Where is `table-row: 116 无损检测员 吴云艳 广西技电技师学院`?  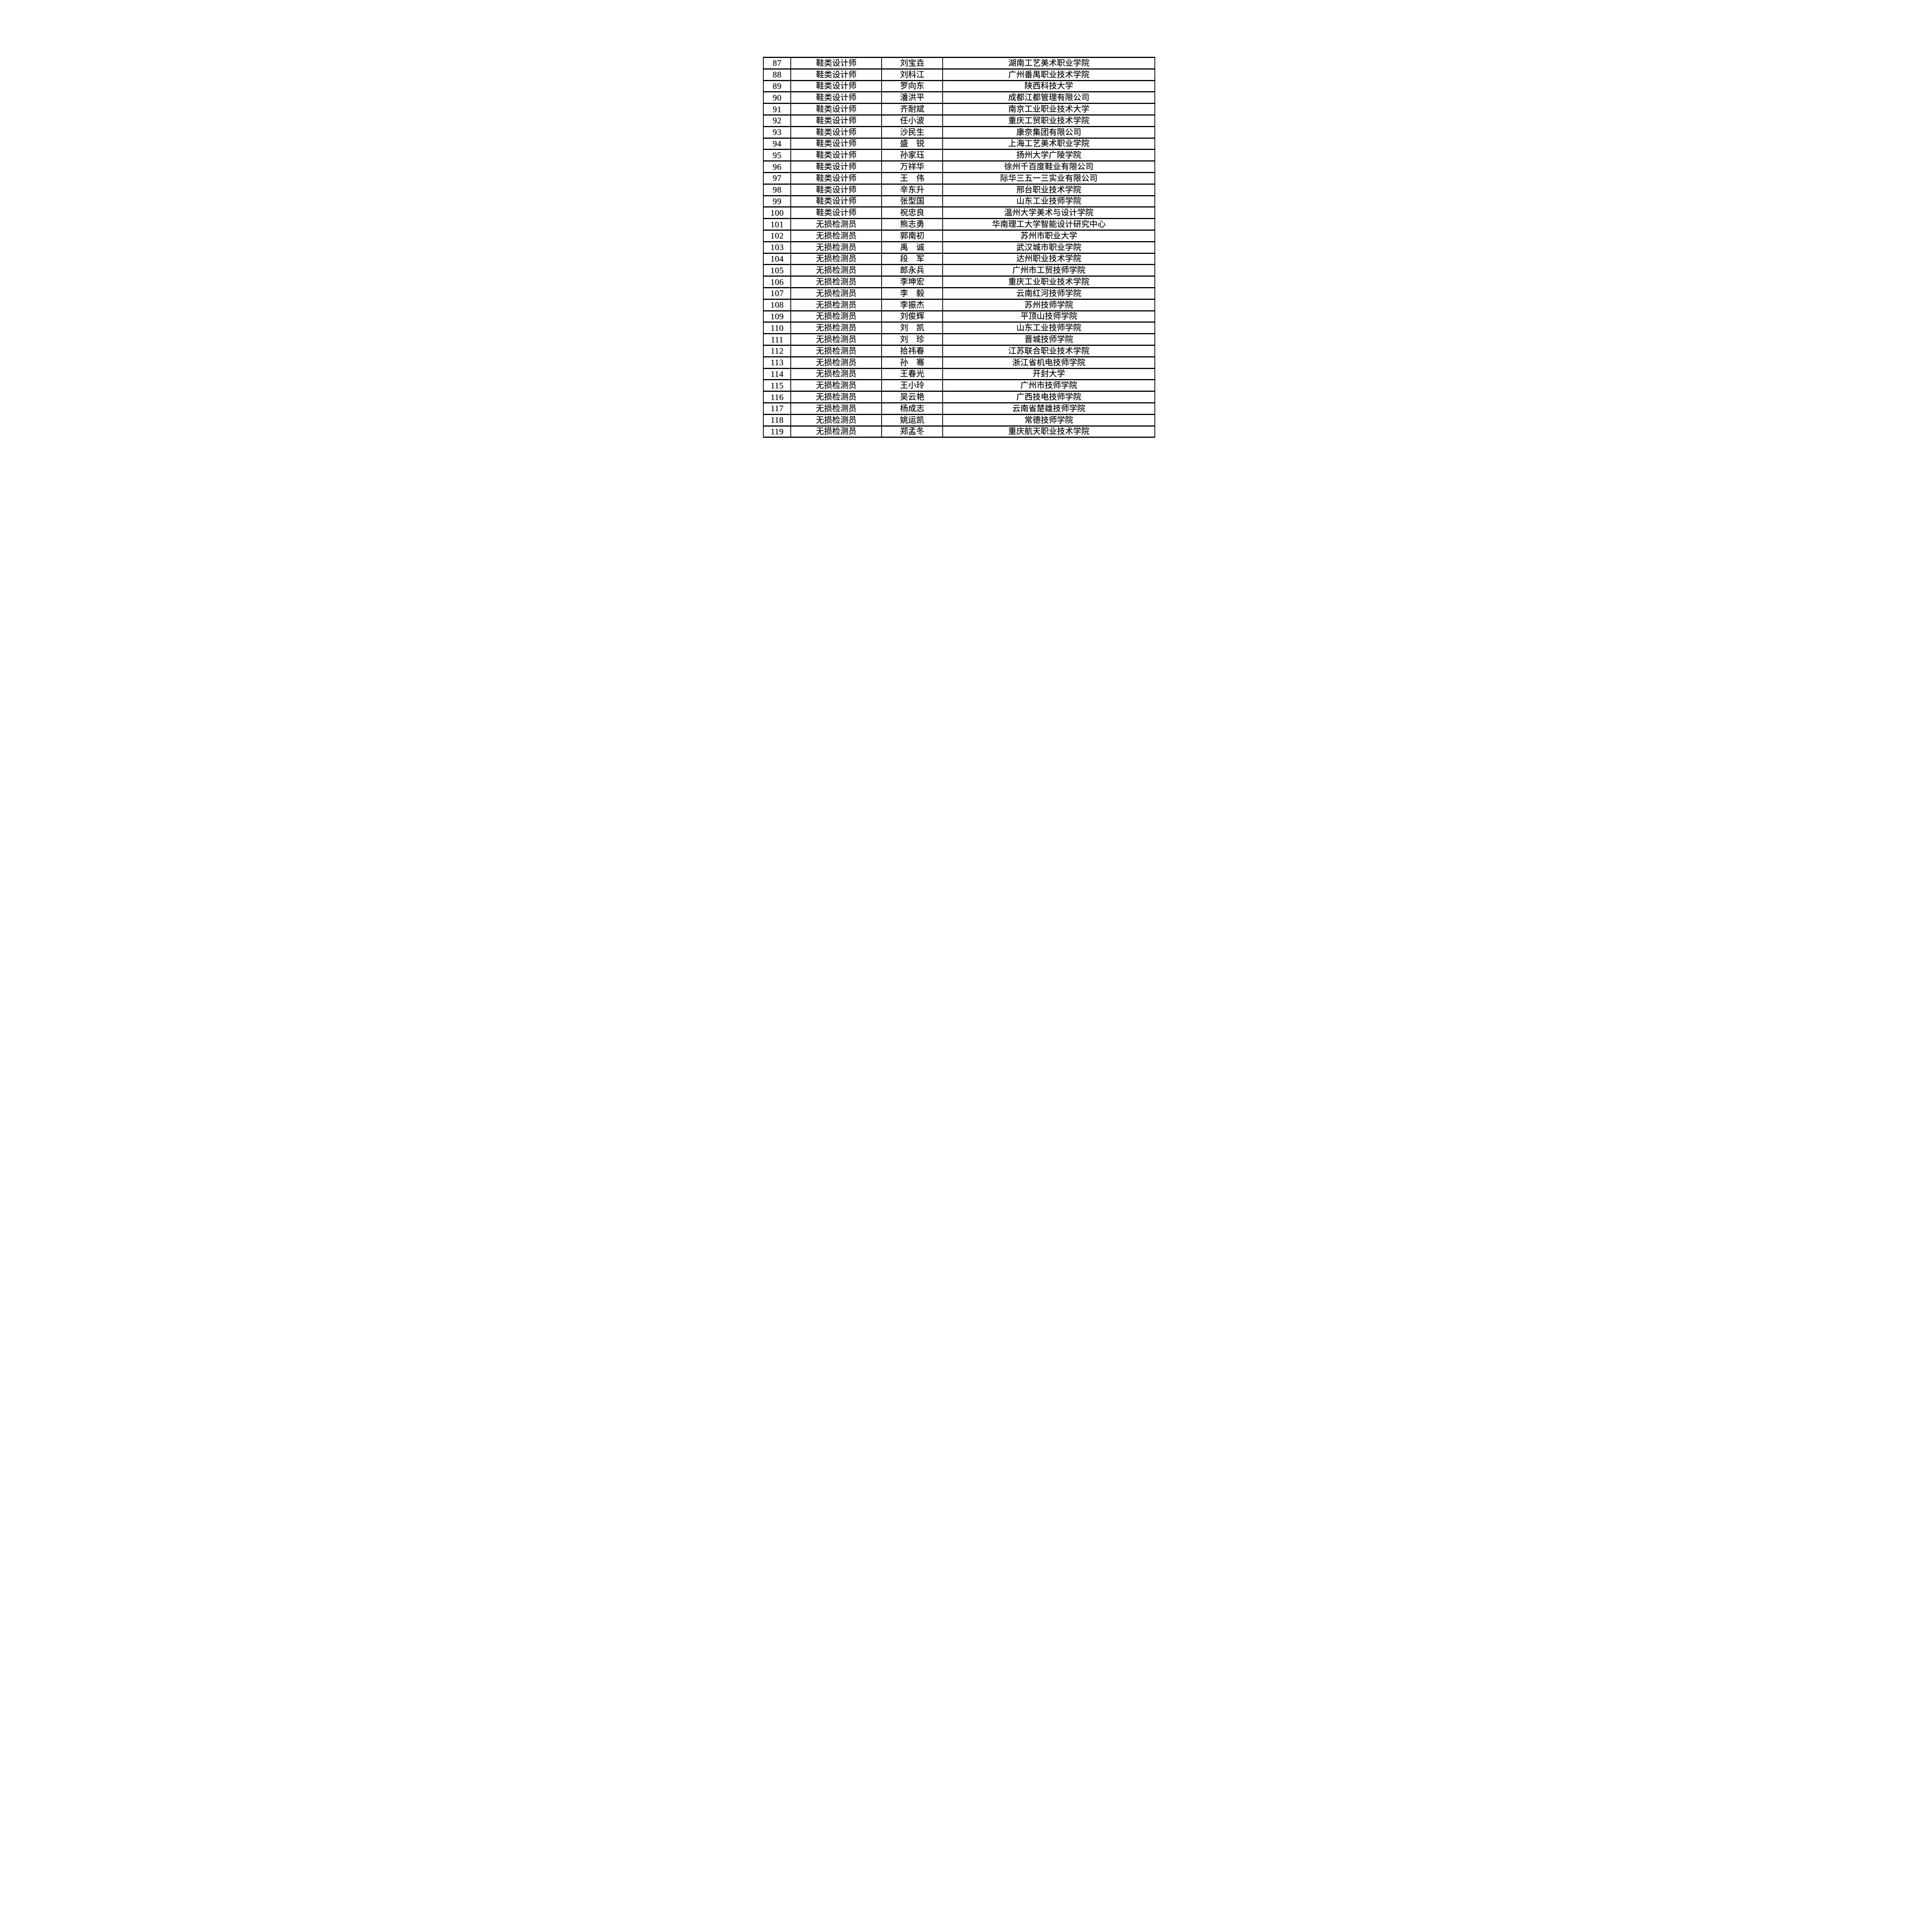
table-row: 116 无损检测员 吴云艳 广西技电技师学院 is located at coordinates (959, 397).